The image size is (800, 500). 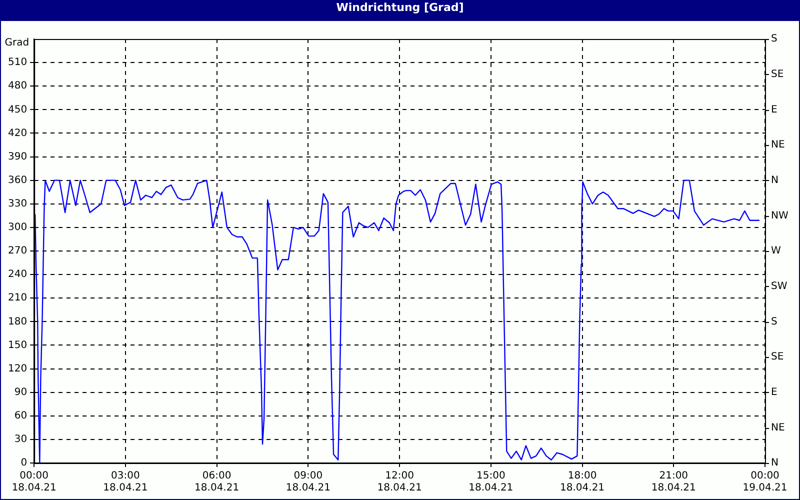 I want to click on y-tick-label: 300, so click(x=18, y=228).